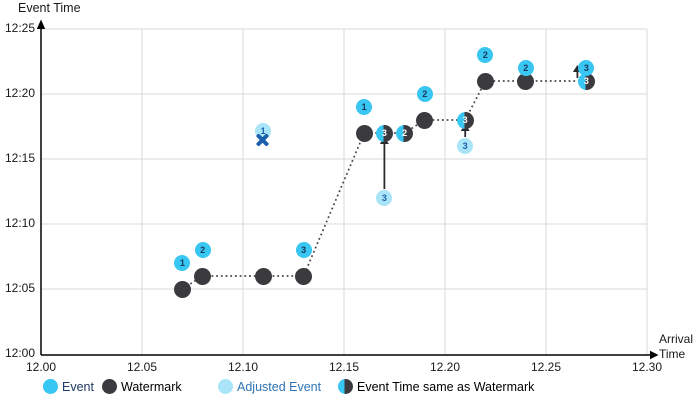 This screenshot has width=696, height=402. I want to click on y-tick-label: 12:15, so click(19, 158).